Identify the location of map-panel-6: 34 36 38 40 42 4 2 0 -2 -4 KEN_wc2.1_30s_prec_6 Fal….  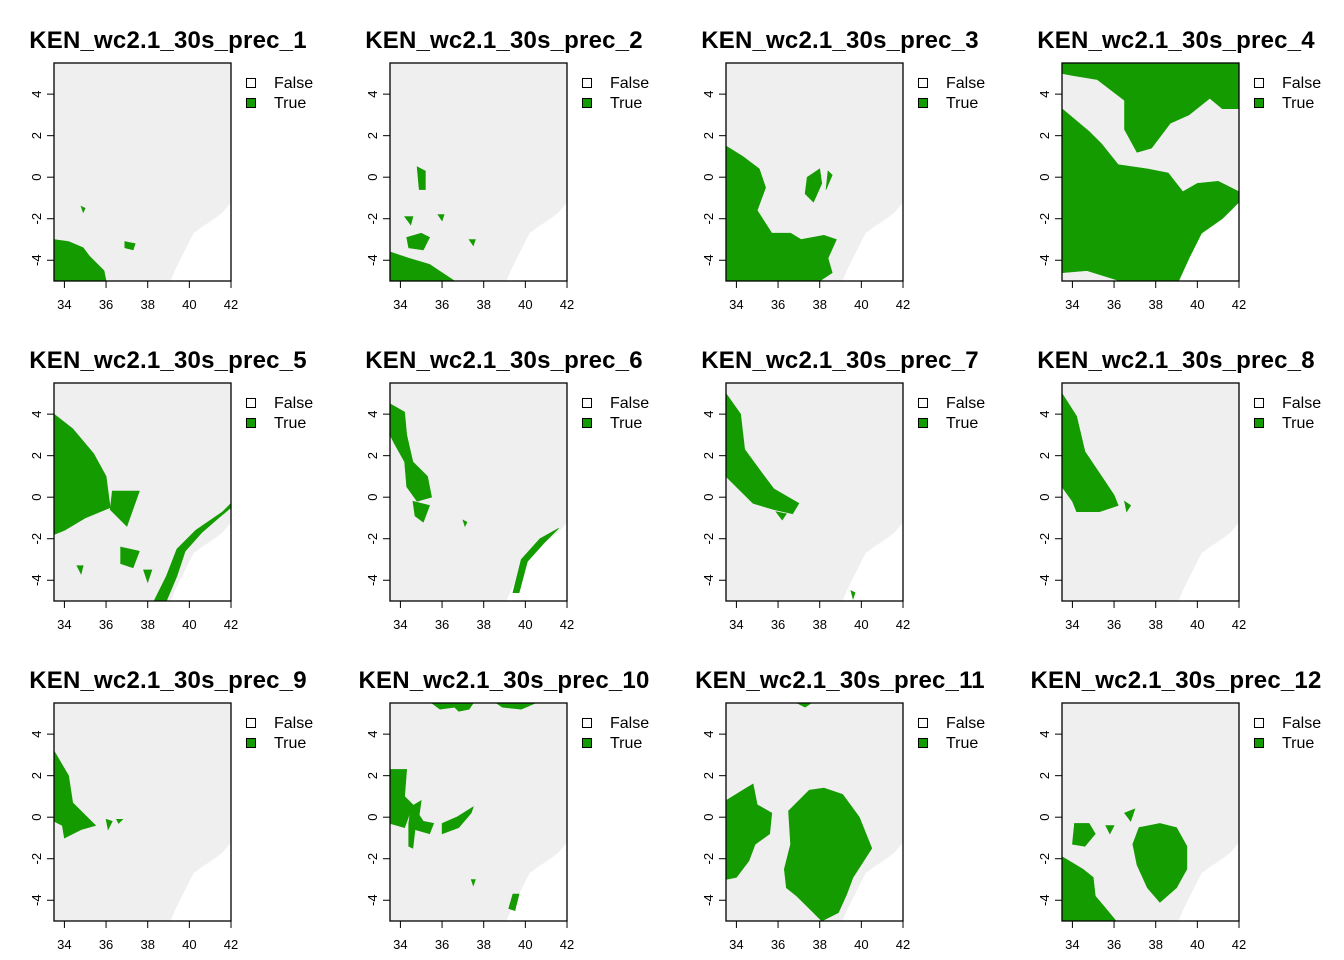
(504, 480).